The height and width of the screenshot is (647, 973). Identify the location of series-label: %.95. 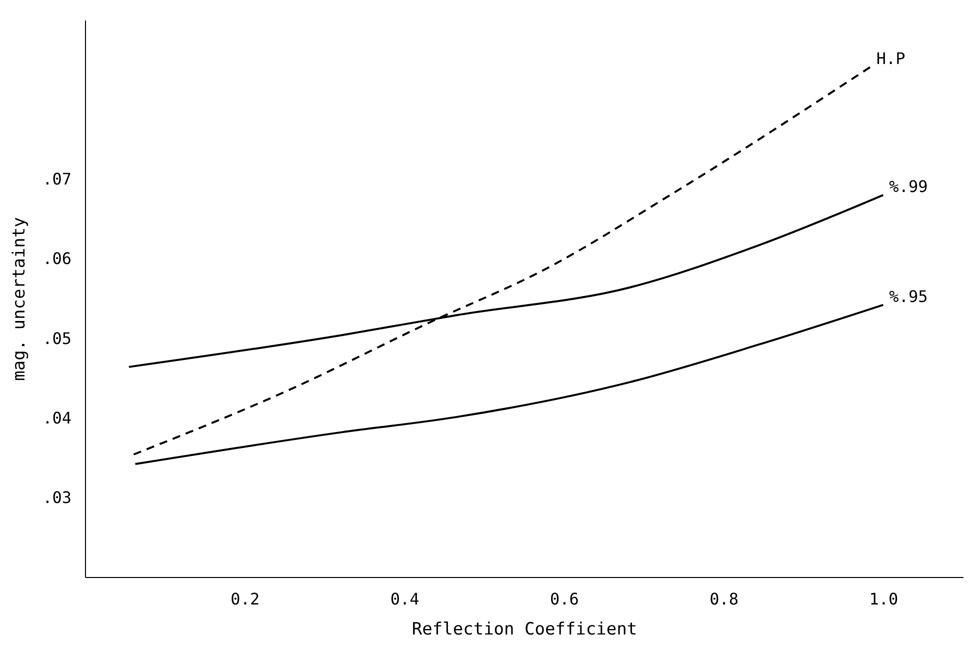
(908, 296).